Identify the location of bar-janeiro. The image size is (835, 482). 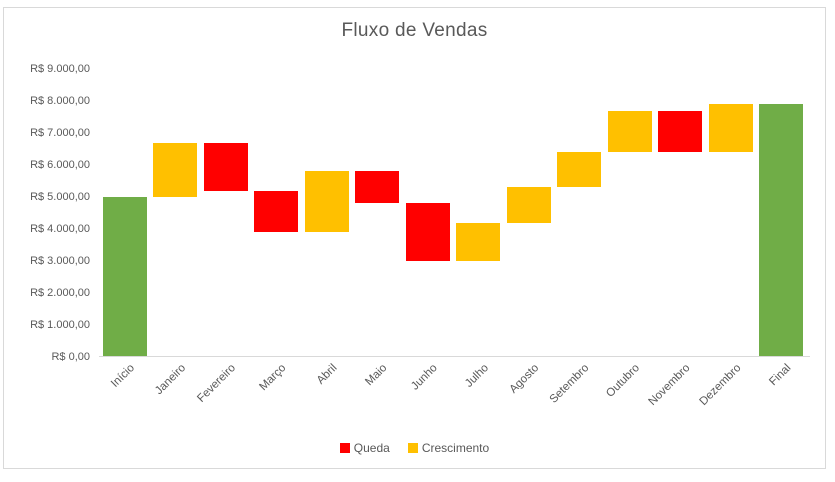
(175, 169).